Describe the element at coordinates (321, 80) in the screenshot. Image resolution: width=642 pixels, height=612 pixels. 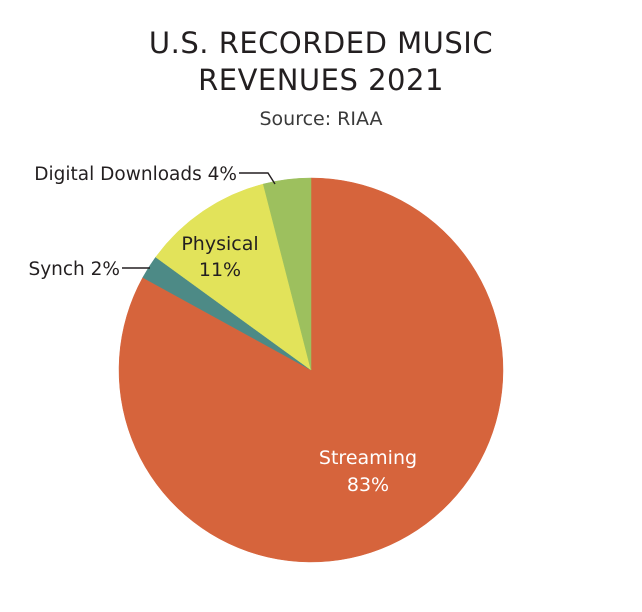
I see `chart-title-line-2: REVENUES 2021` at that location.